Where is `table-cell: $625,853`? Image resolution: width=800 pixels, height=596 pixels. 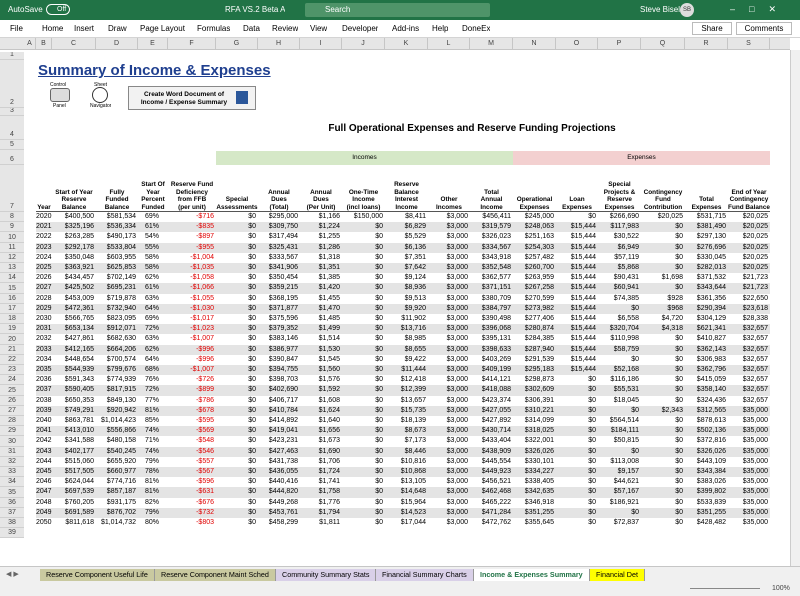 table-cell: $625,853 is located at coordinates (117, 268).